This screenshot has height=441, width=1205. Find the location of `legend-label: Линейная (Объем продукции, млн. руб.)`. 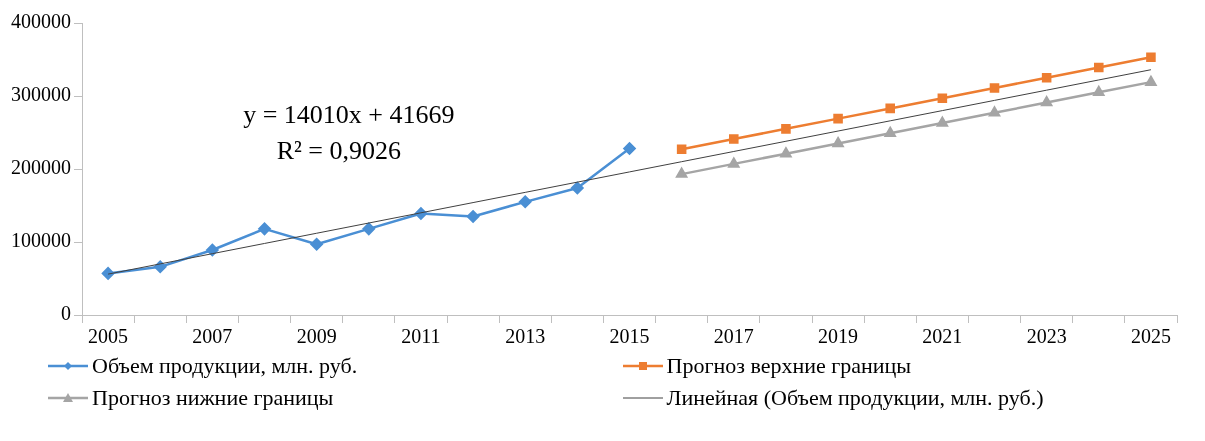

legend-label: Линейная (Объем продукции, млн. руб.) is located at coordinates (855, 398).